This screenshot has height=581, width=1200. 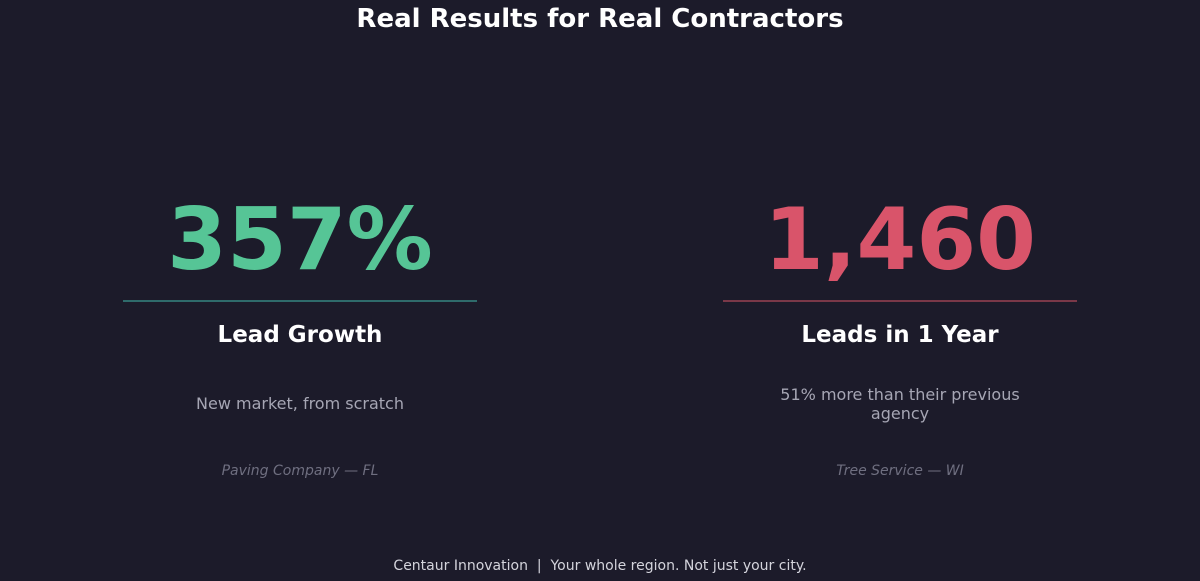 I want to click on stat-description: New market, from scratch, so click(x=300, y=403).